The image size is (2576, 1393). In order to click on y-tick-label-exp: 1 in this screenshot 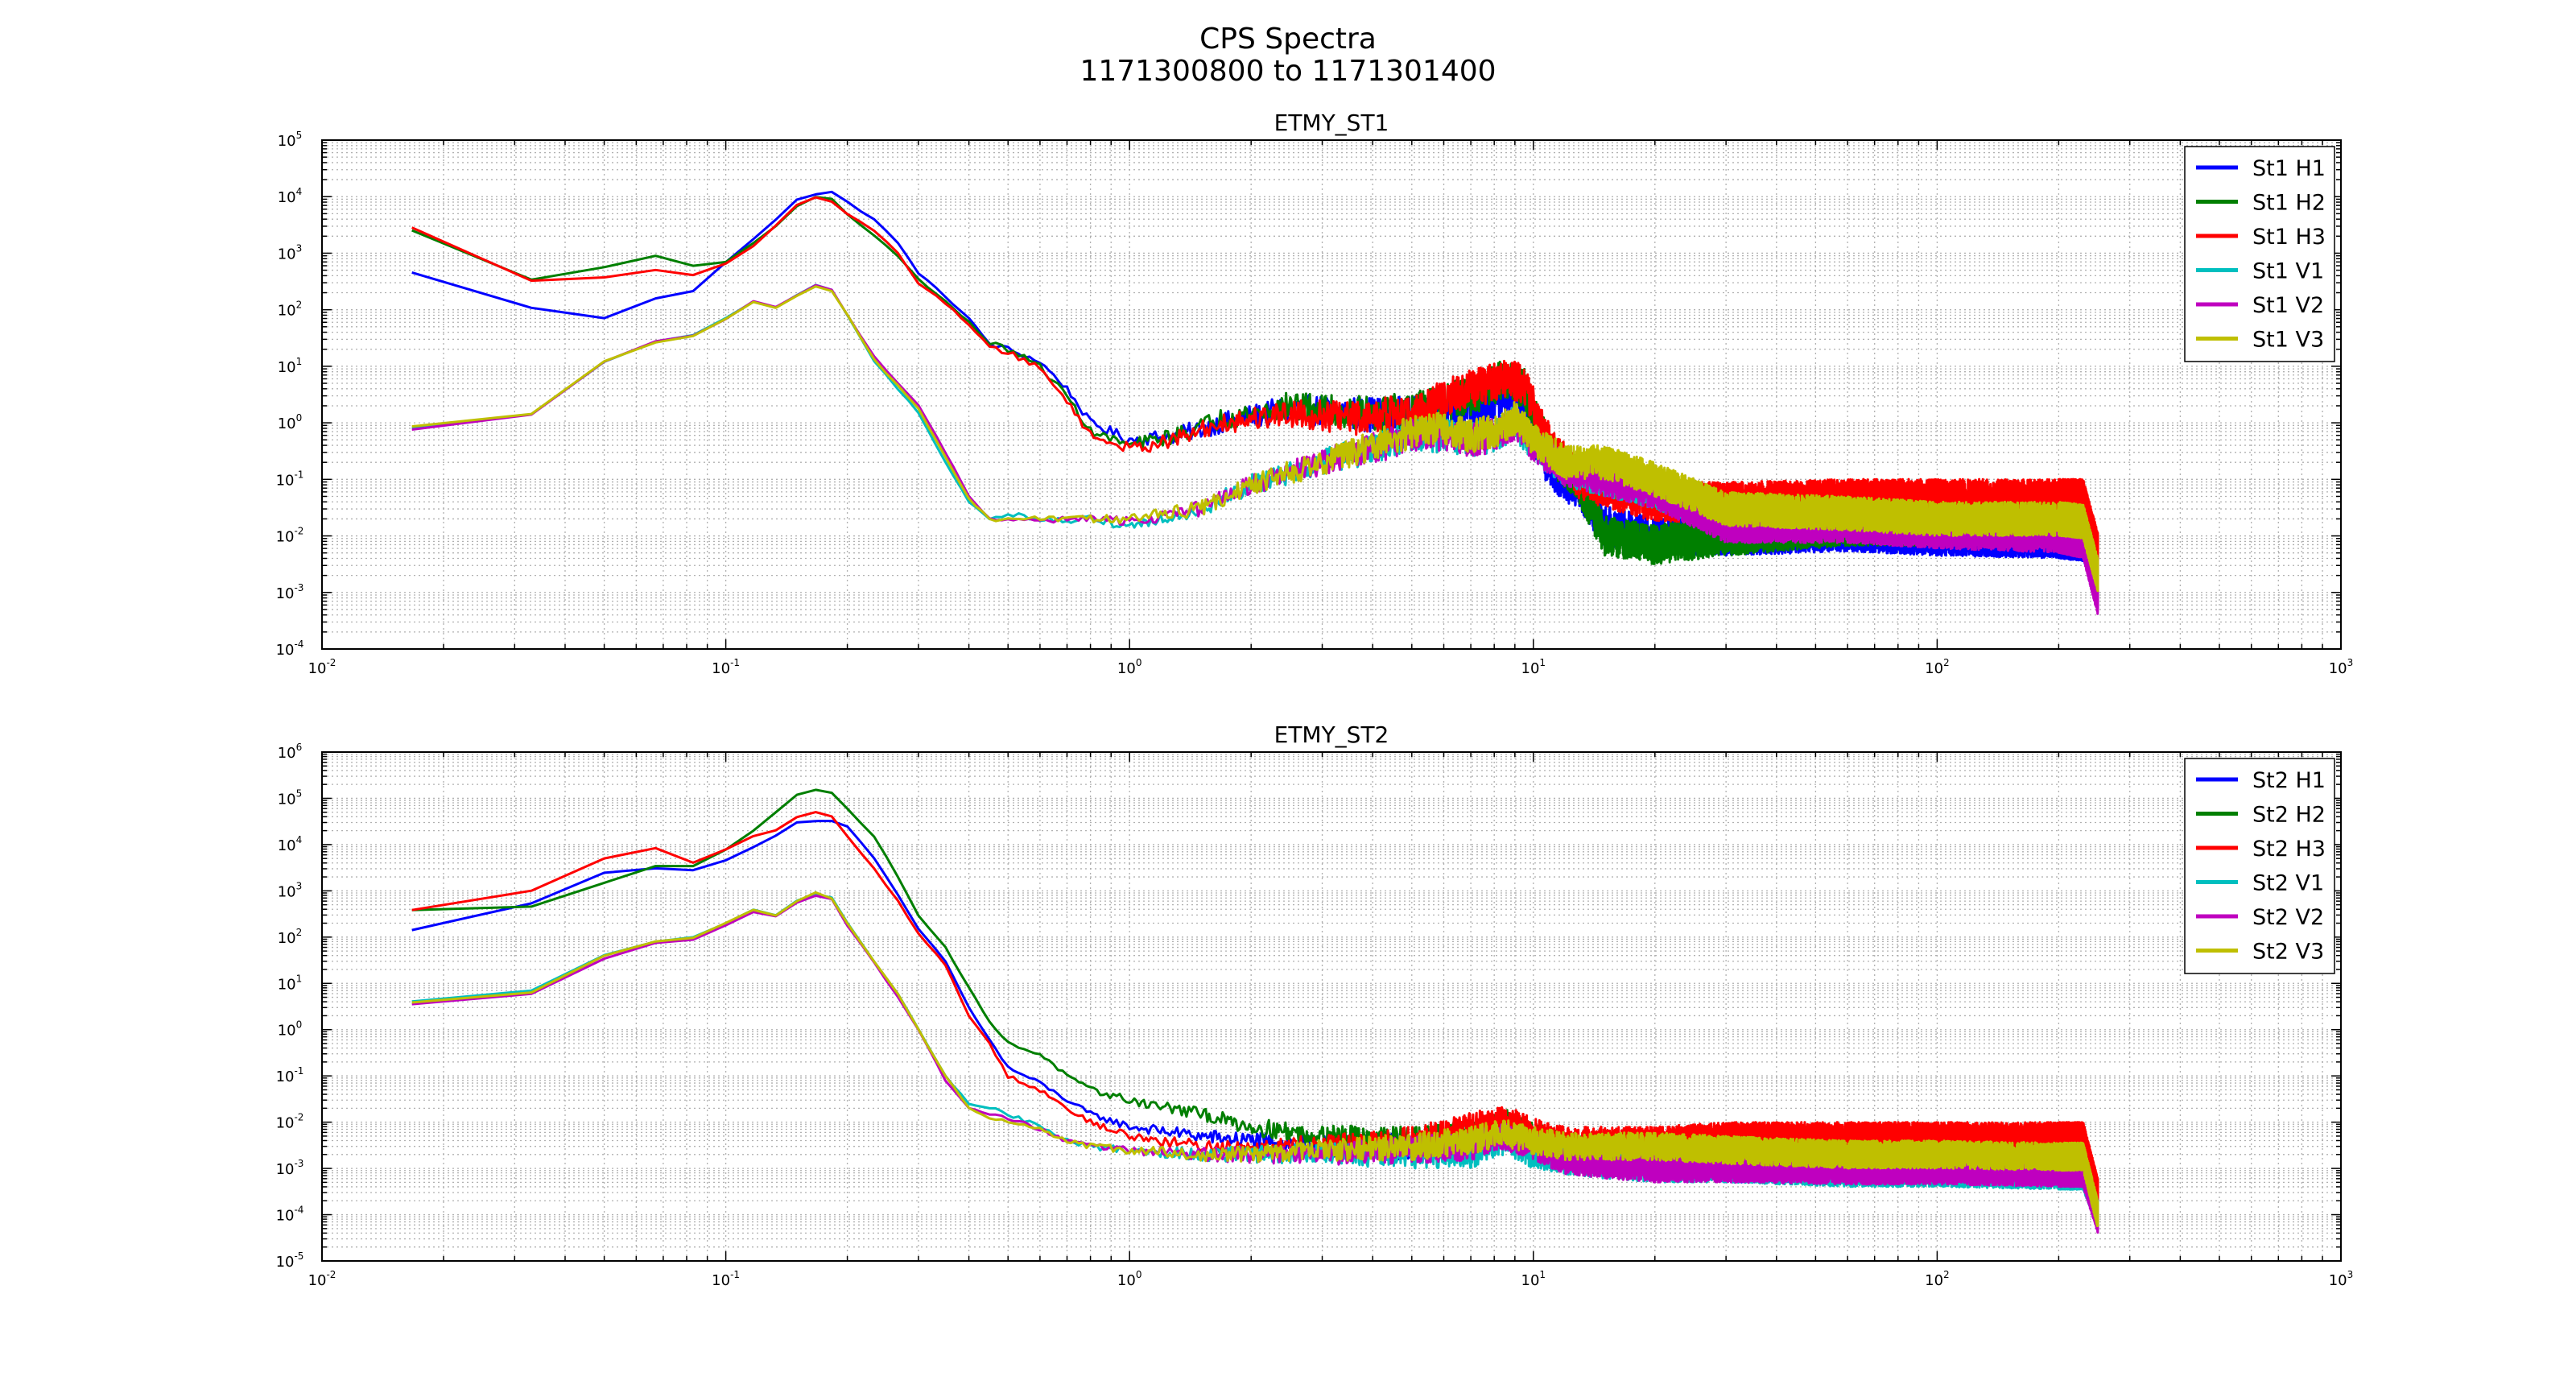, I will do `click(299, 361)`.